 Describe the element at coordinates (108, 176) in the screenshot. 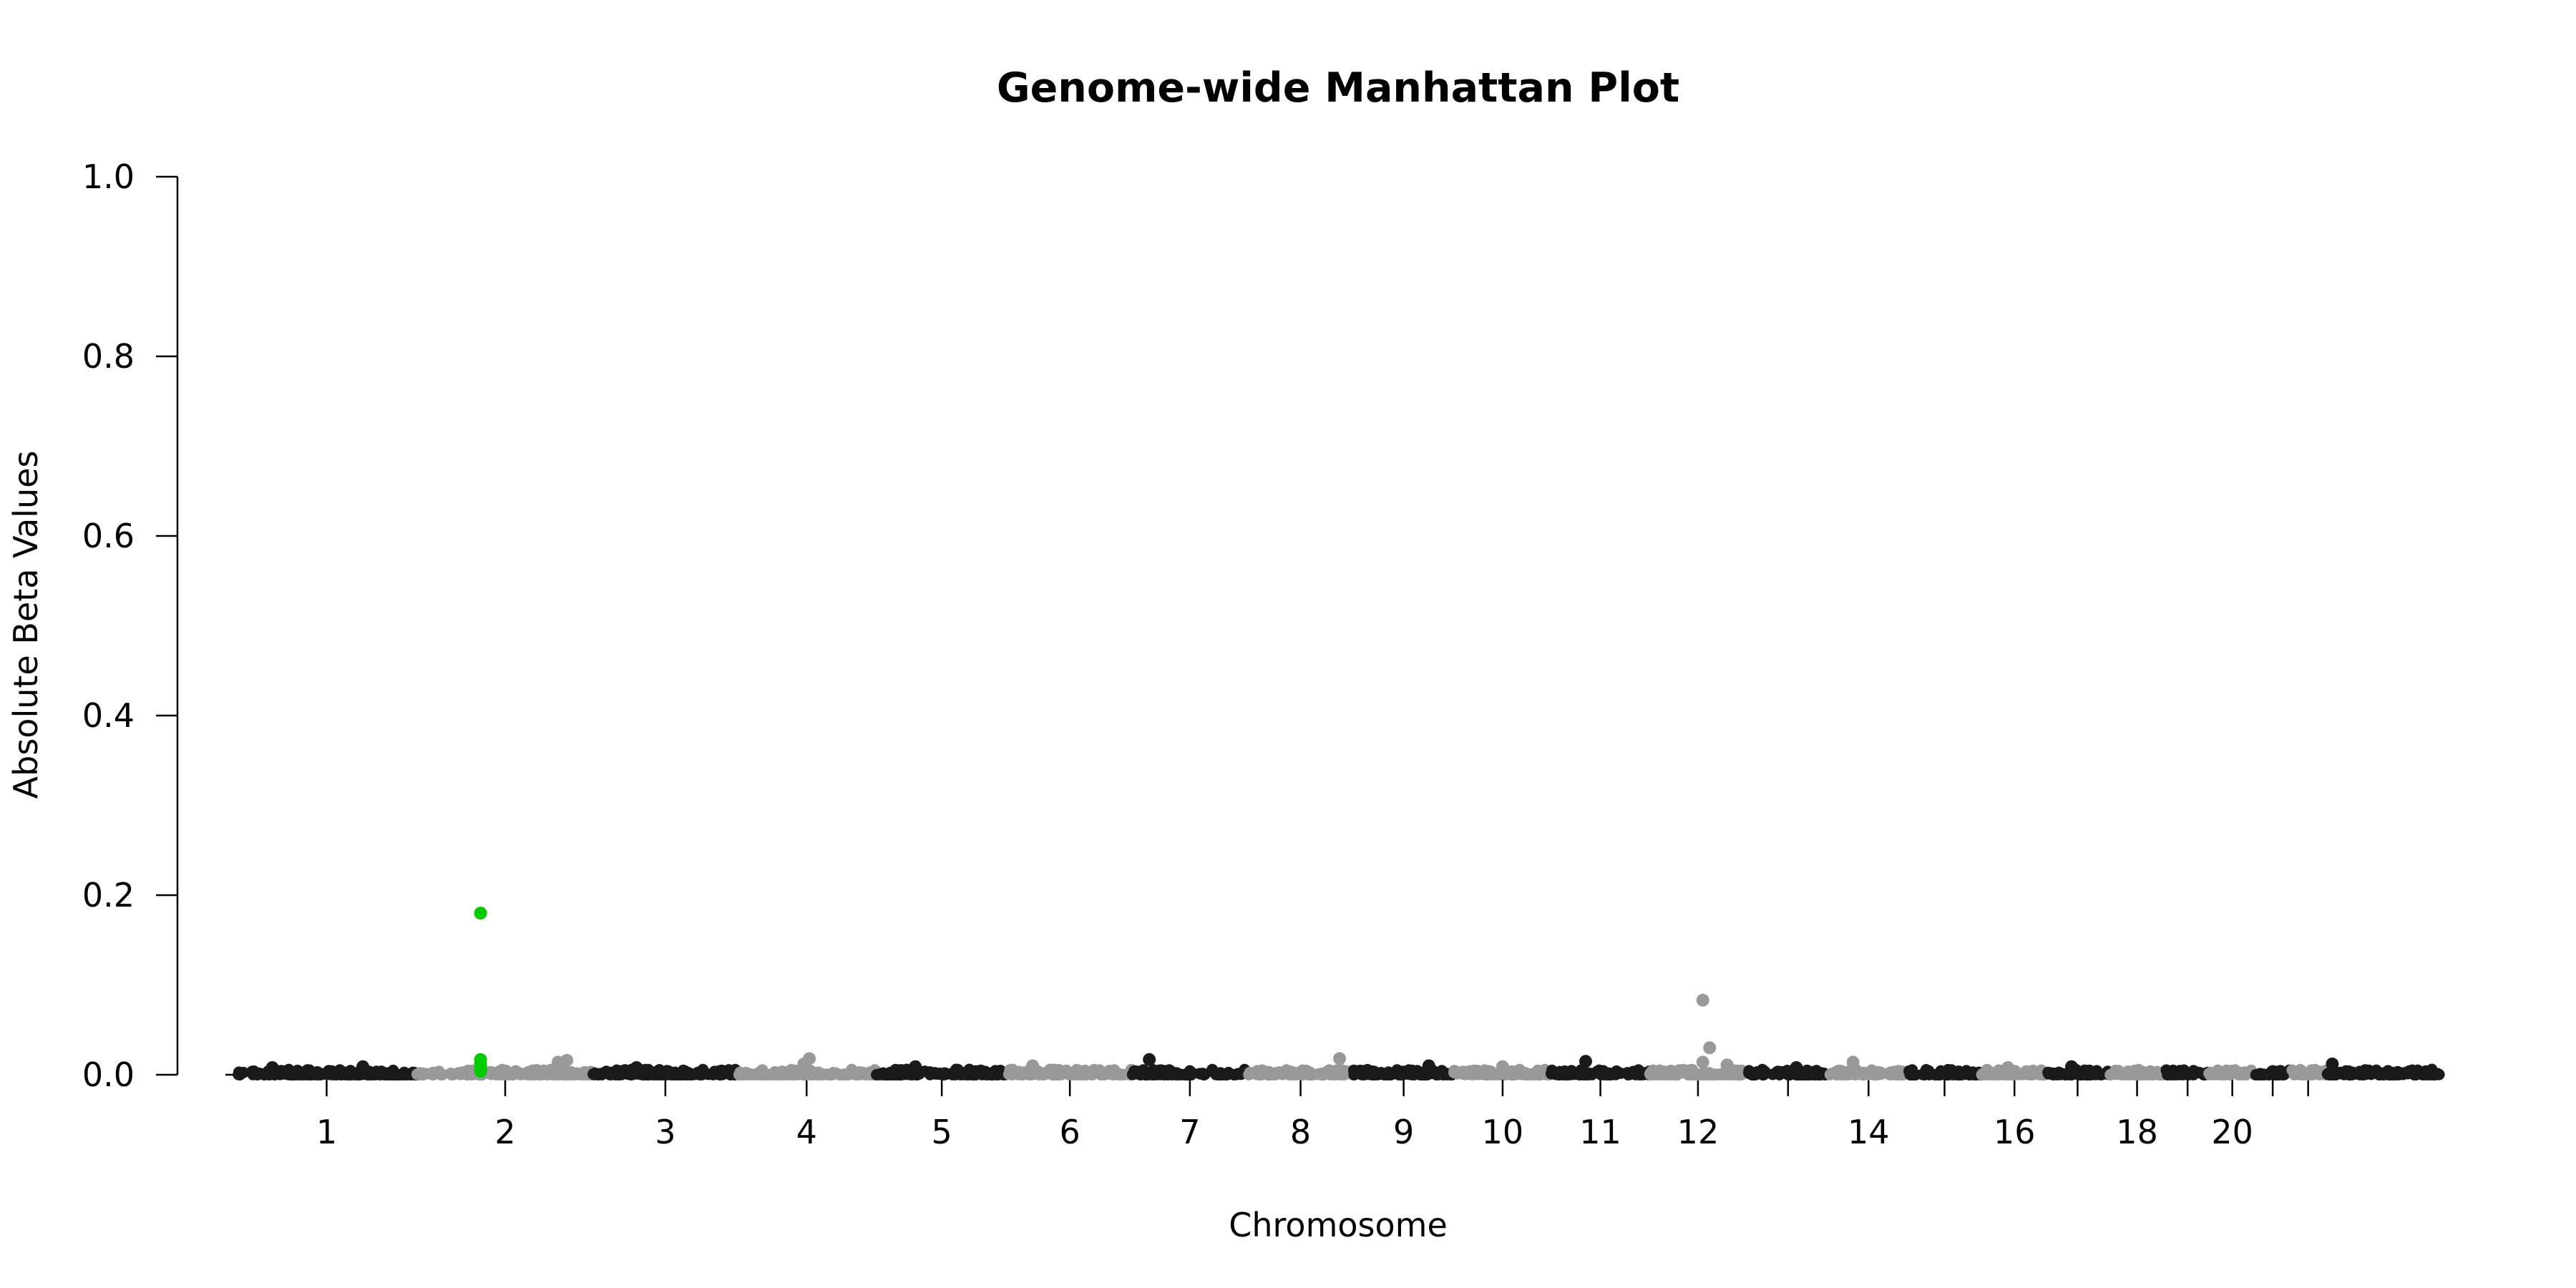

I see `y-tick-label: 1.0` at that location.